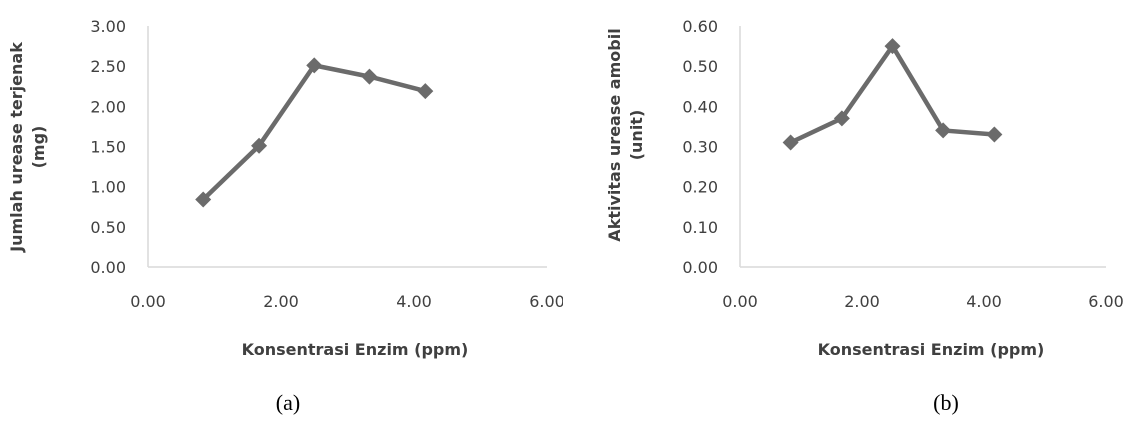 This screenshot has width=1126, height=428. Describe the element at coordinates (946, 402) in the screenshot. I see `figure-caption-b: (b)` at that location.